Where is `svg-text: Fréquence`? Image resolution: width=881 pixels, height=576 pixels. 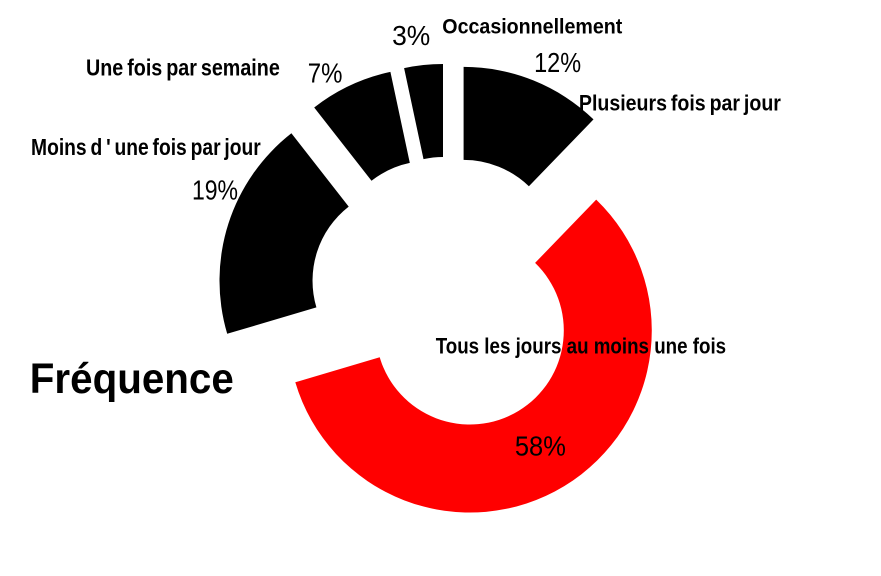 svg-text: Fréquence is located at coordinates (132, 379).